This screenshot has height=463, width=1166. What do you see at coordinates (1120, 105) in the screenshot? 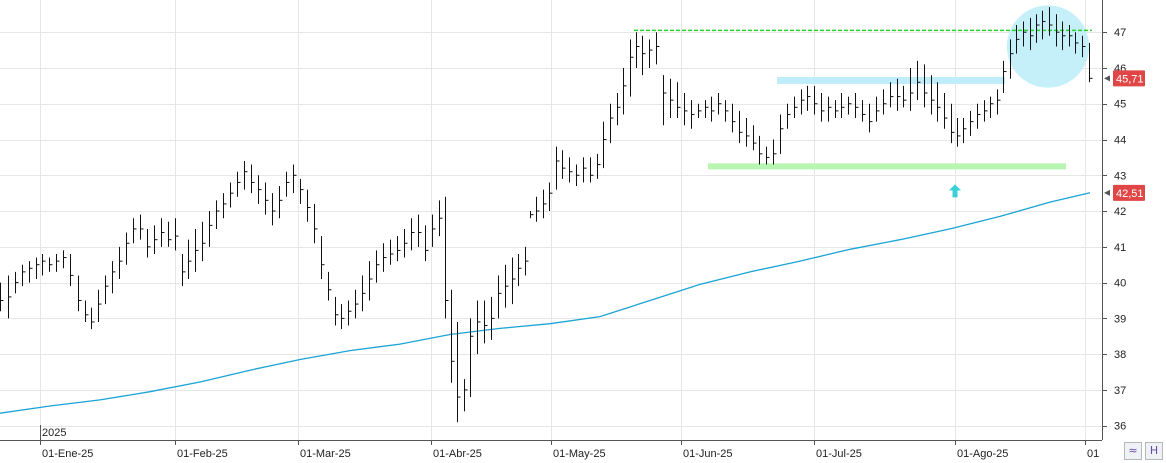
I see `y-tick-label: 45` at bounding box center [1120, 105].